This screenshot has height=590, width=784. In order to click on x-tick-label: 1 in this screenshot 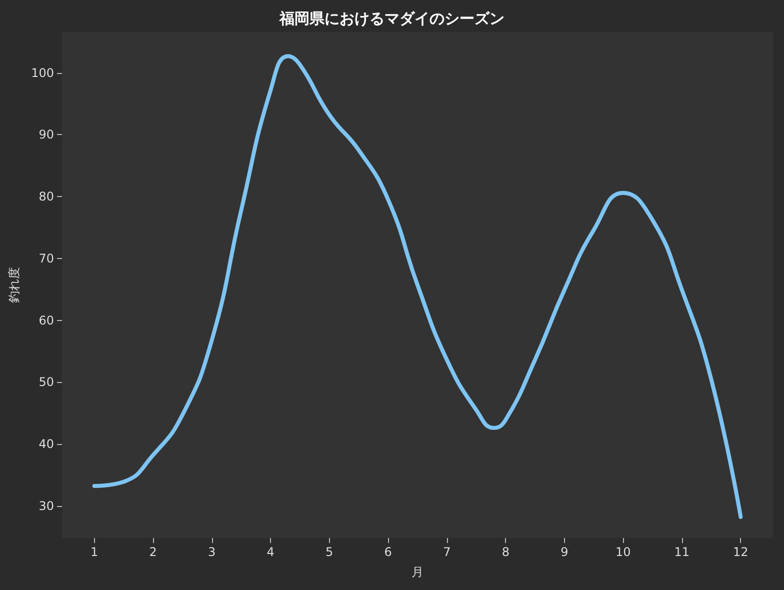, I will do `click(94, 552)`.